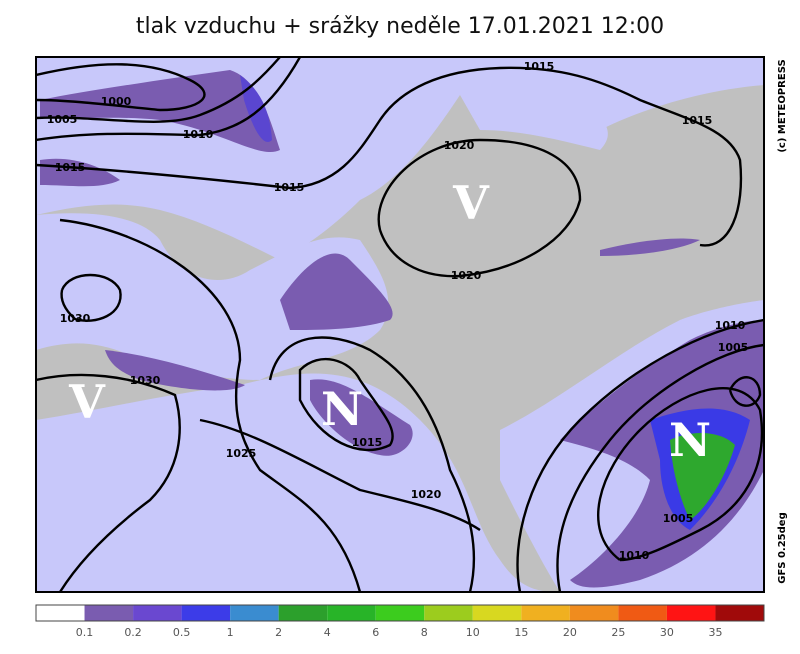 Image resolution: width=800 pixels, height=654 pixels. What do you see at coordinates (667, 632) in the screenshot?
I see `colorbar-label: 30` at bounding box center [667, 632].